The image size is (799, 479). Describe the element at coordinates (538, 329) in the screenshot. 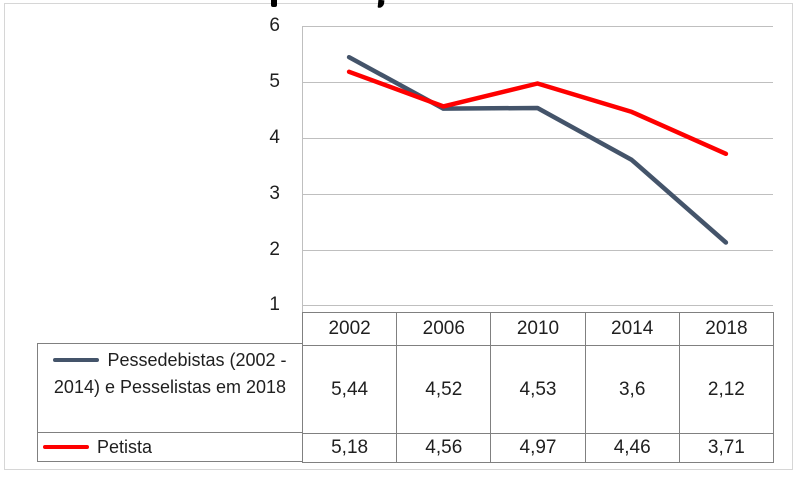

I see `year-header-cell: 2010` at that location.